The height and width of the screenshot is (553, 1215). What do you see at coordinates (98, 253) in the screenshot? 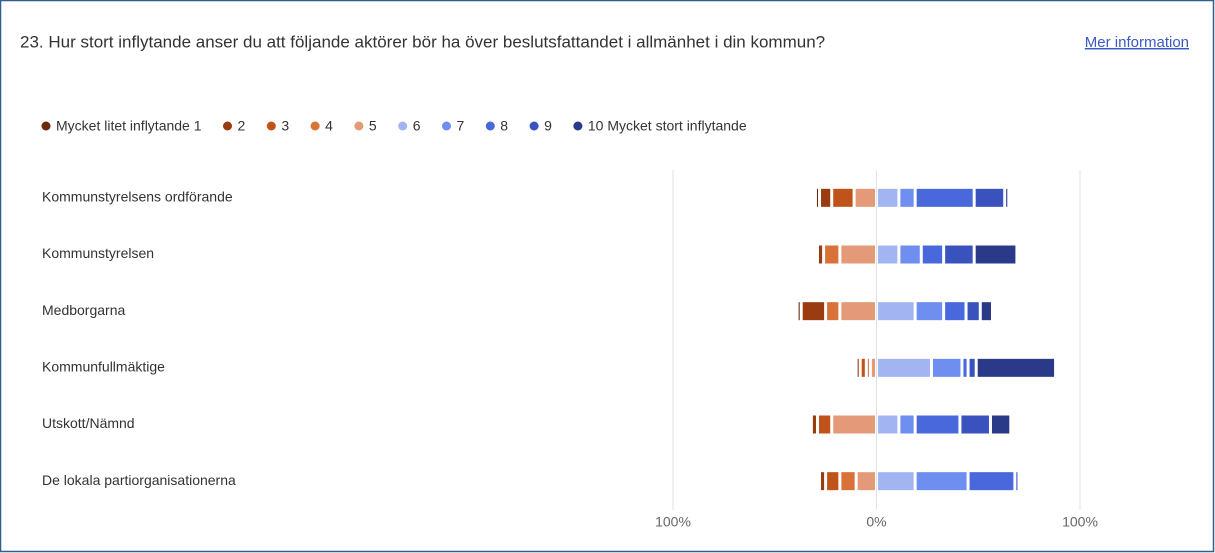
I see `category-label: Kommunstyrelsen` at bounding box center [98, 253].